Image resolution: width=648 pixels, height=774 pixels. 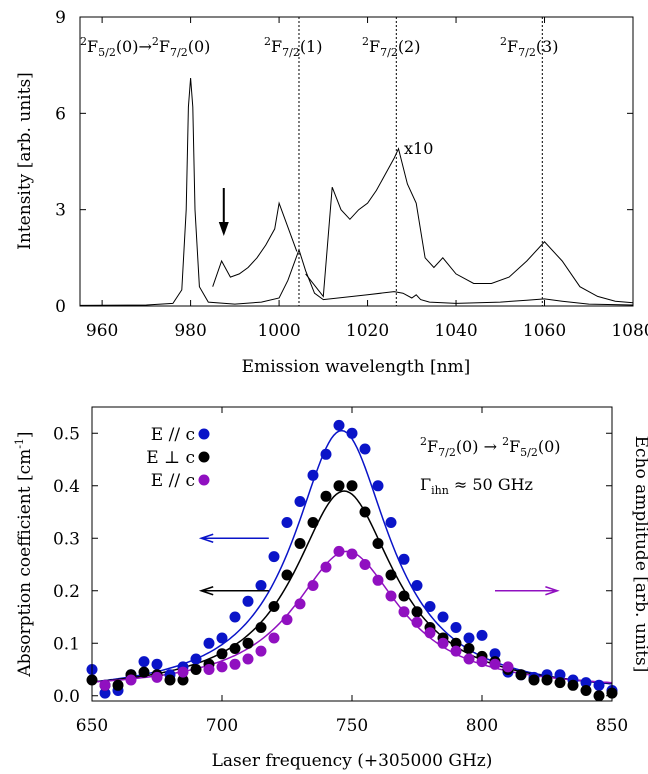 I want to click on marker-lines, so click(x=420, y=161).